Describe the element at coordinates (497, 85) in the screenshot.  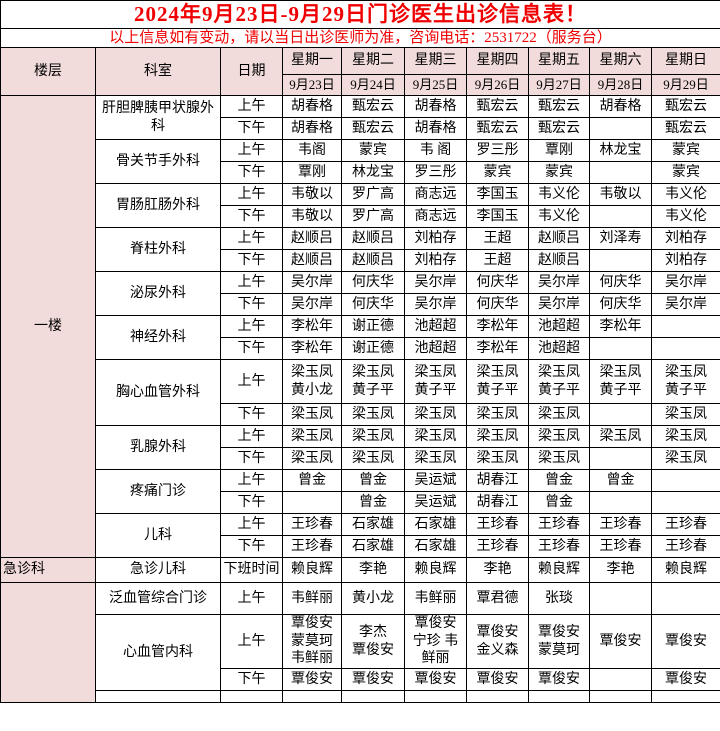
I see `header-date-thu: 9月26日` at that location.